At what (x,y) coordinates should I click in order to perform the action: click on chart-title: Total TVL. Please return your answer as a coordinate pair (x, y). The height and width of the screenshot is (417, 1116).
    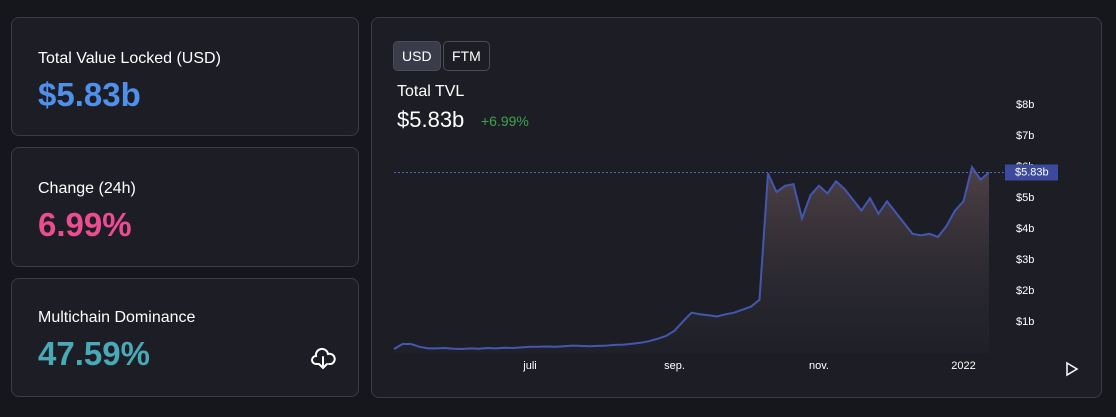
    Looking at the image, I should click on (431, 91).